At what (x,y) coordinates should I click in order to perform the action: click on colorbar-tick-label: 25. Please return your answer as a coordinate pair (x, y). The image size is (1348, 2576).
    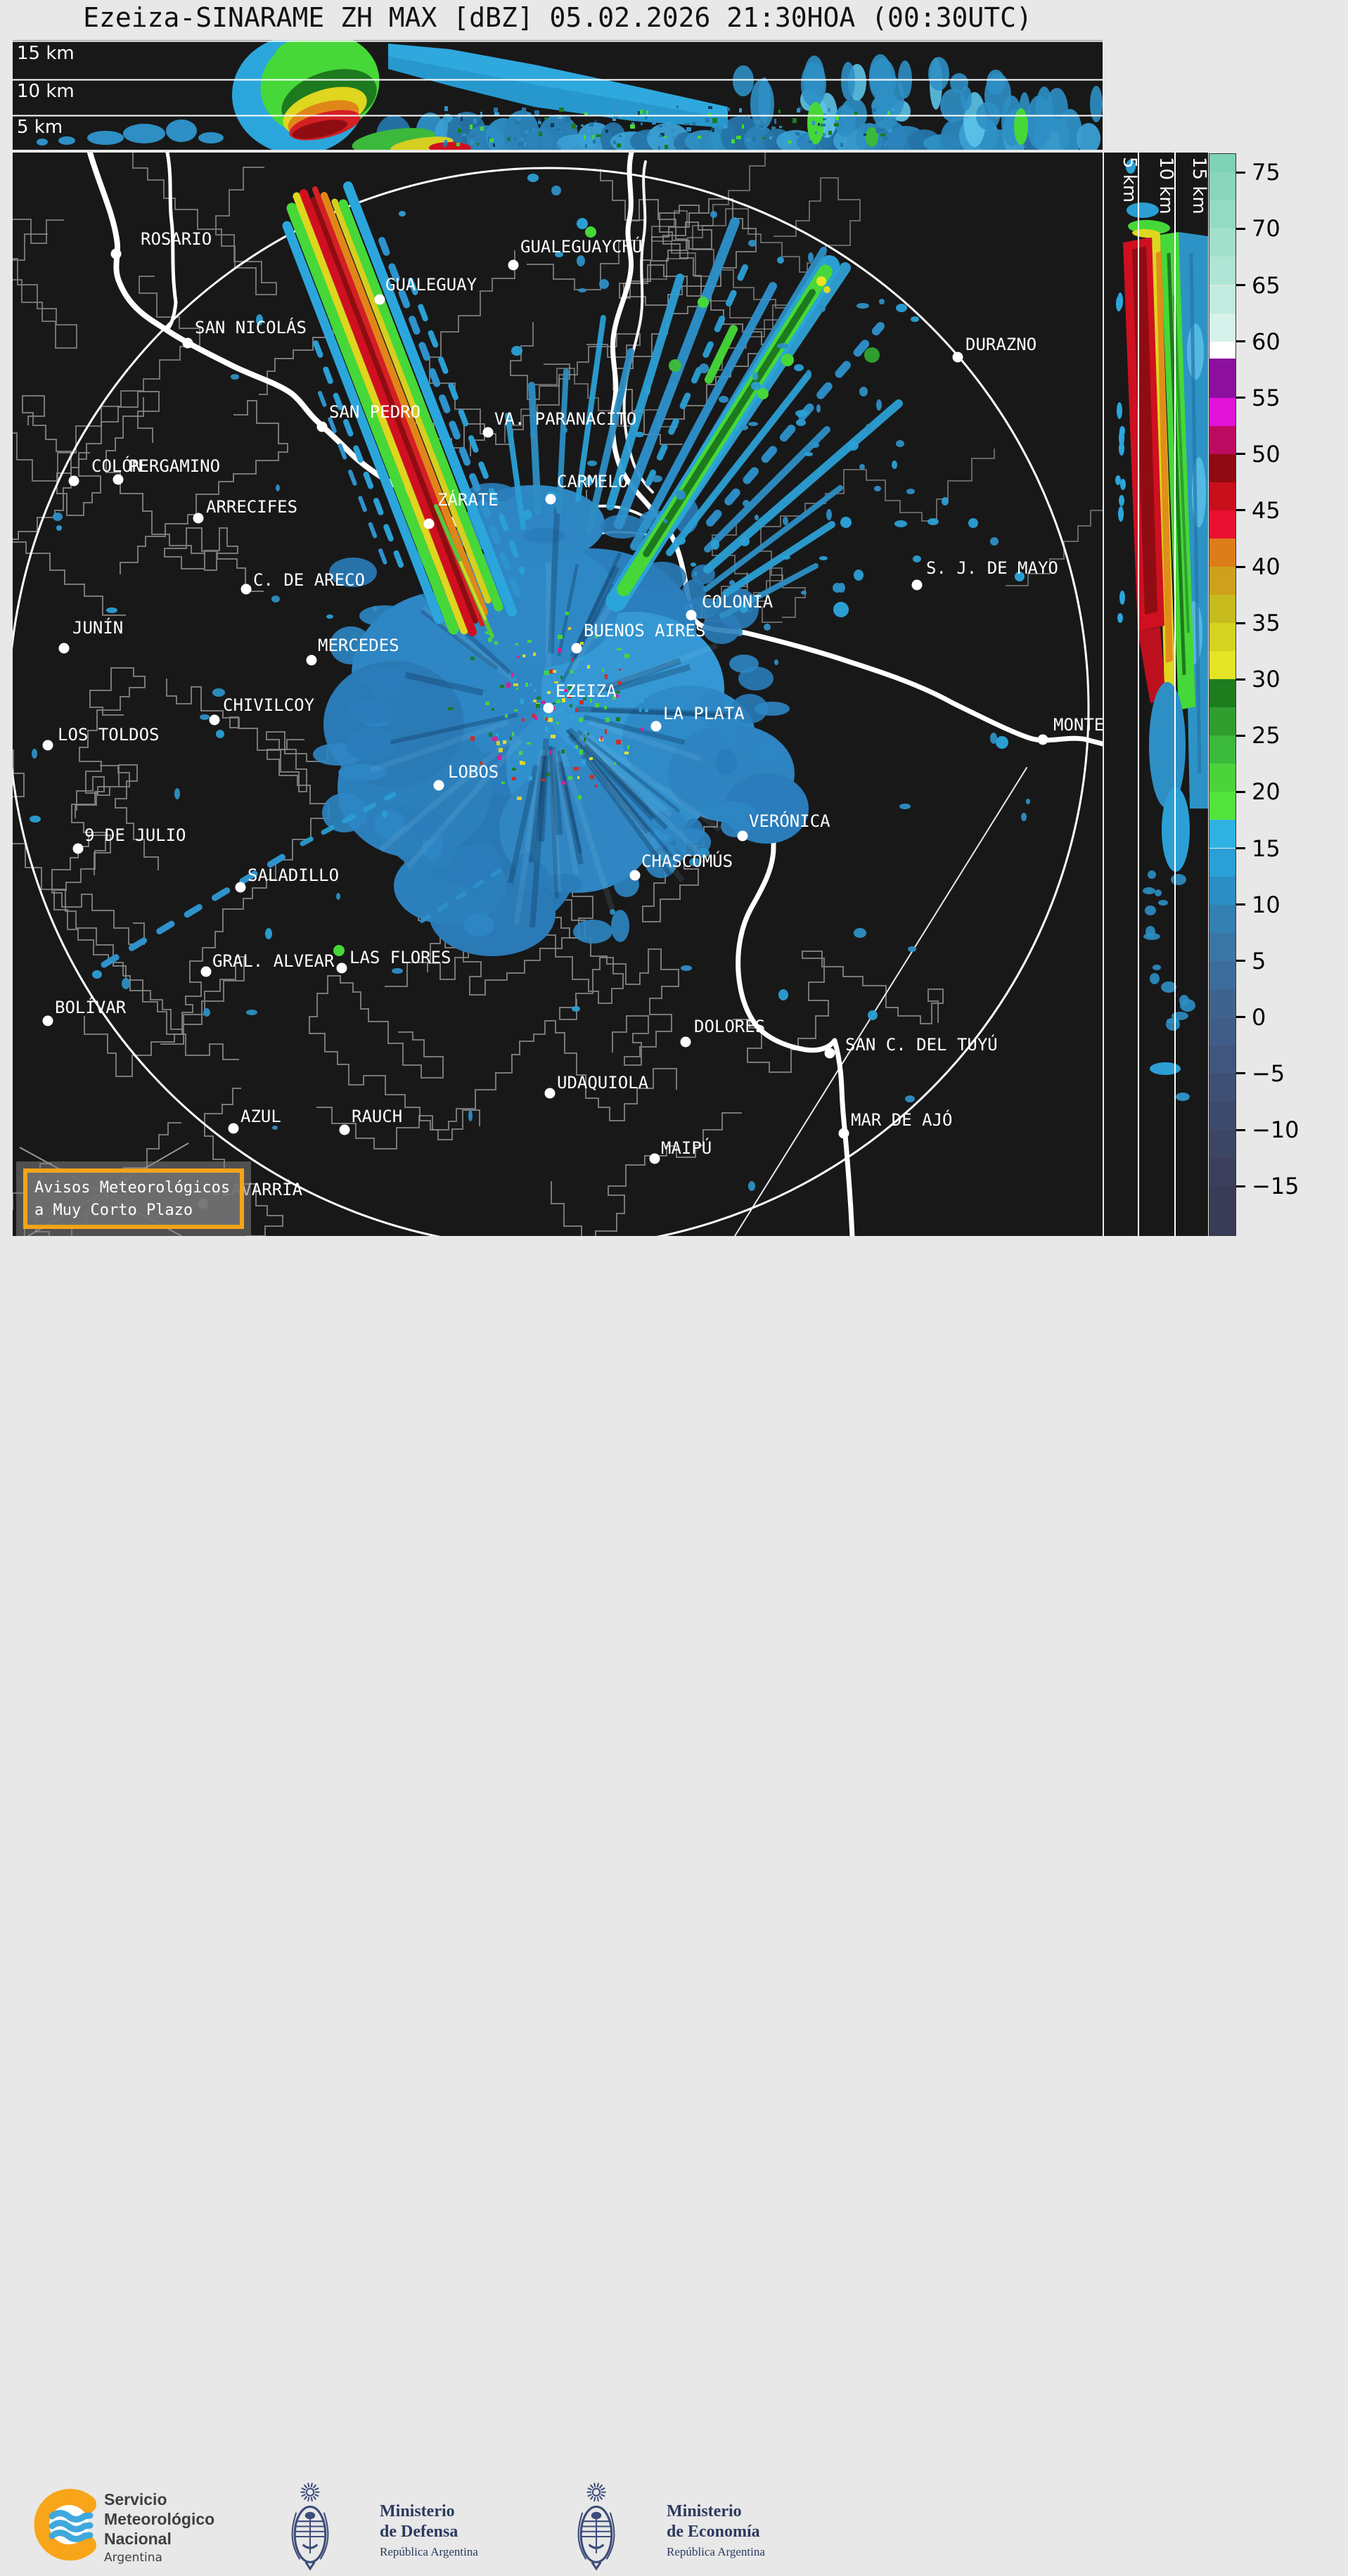
    Looking at the image, I should click on (1266, 735).